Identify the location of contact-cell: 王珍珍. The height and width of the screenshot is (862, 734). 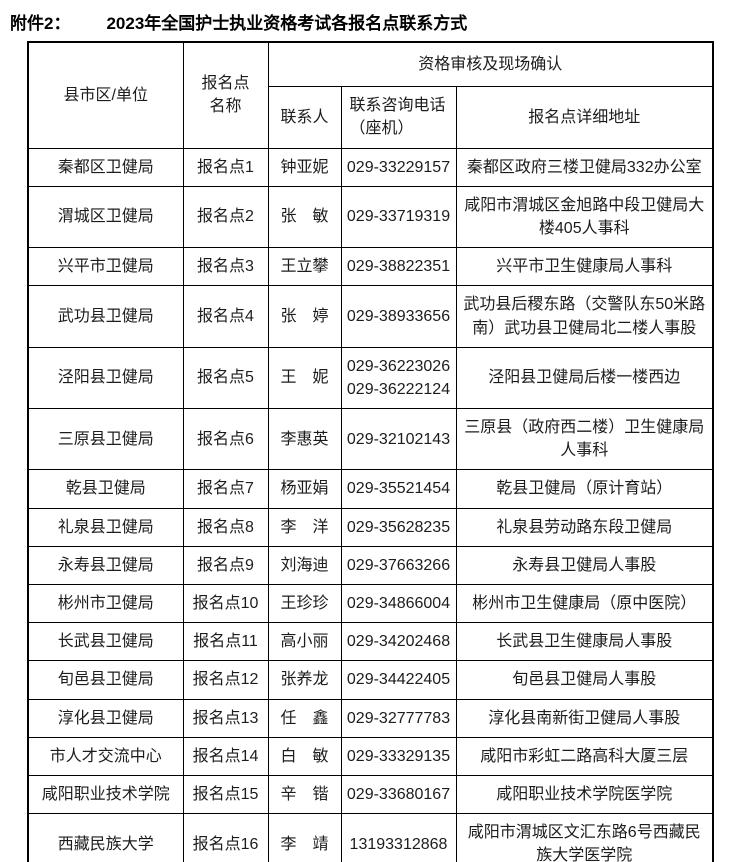
(304, 603).